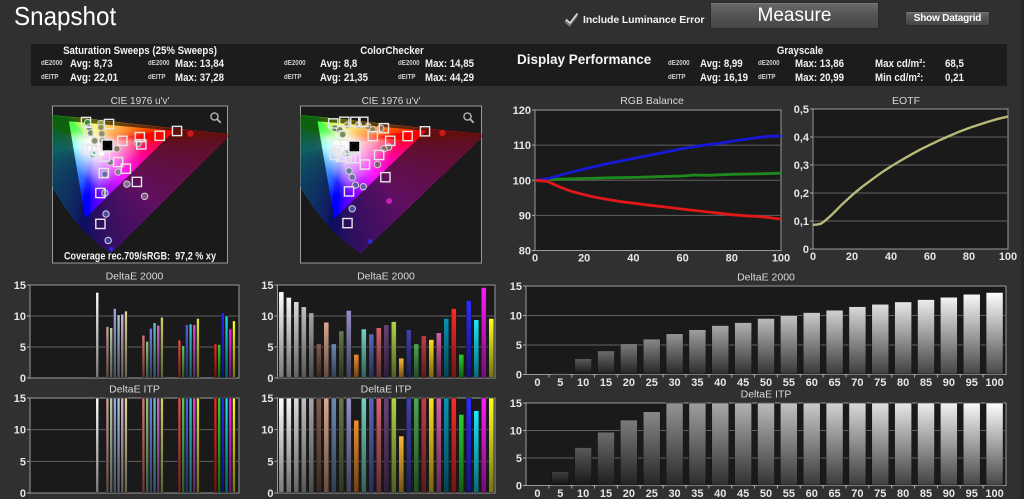 The image size is (1024, 499). I want to click on svg-text: EOTF, so click(906, 101).